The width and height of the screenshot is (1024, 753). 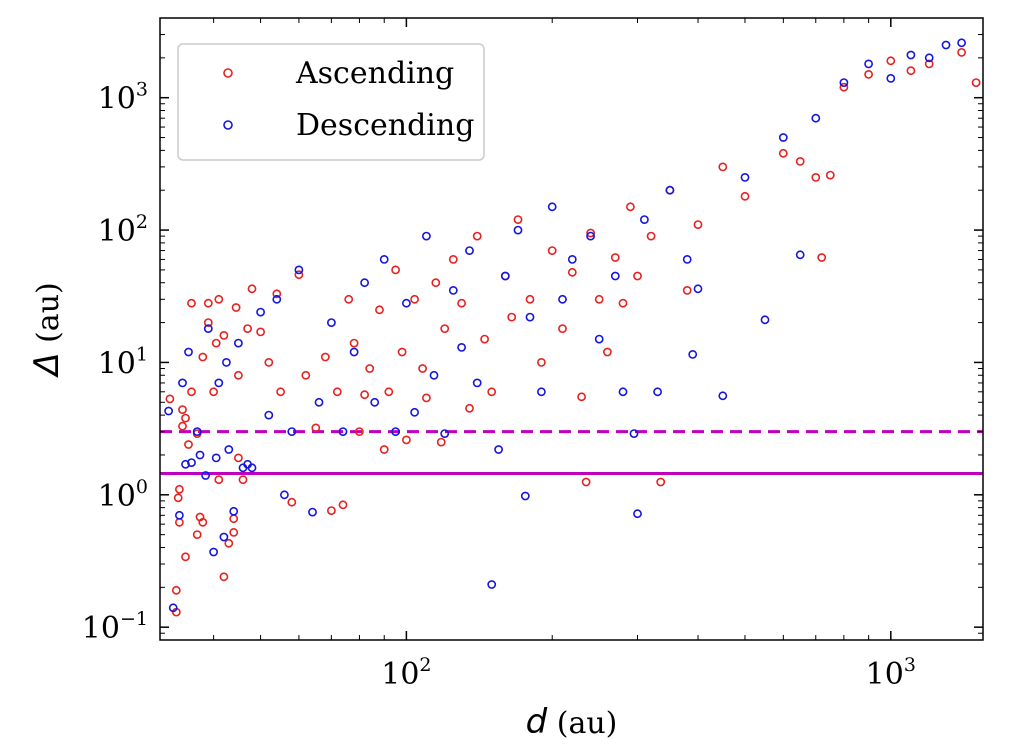 I want to click on y-tick-label: 10⁰, so click(x=123, y=495).